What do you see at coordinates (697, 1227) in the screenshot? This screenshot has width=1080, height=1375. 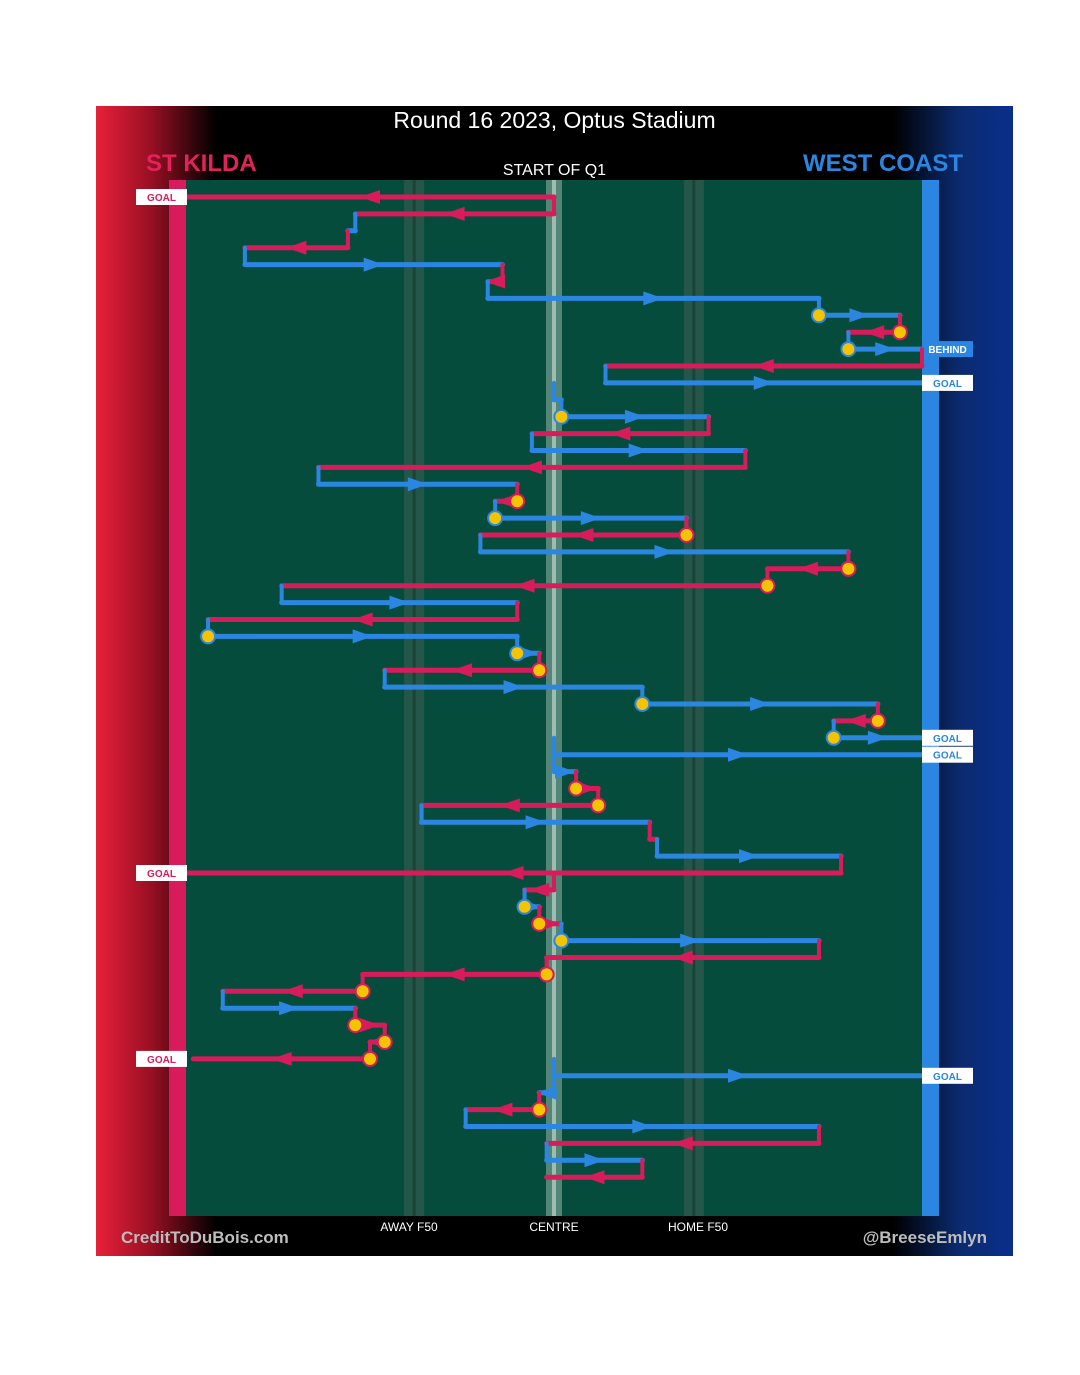 I see `axis-label-home-f50: HOME F50` at bounding box center [697, 1227].